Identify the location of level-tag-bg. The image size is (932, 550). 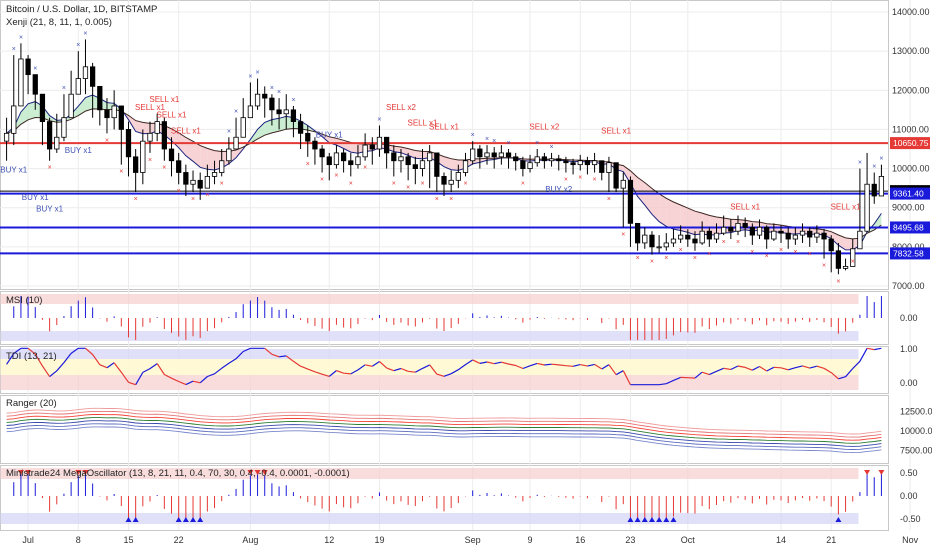
(910, 253).